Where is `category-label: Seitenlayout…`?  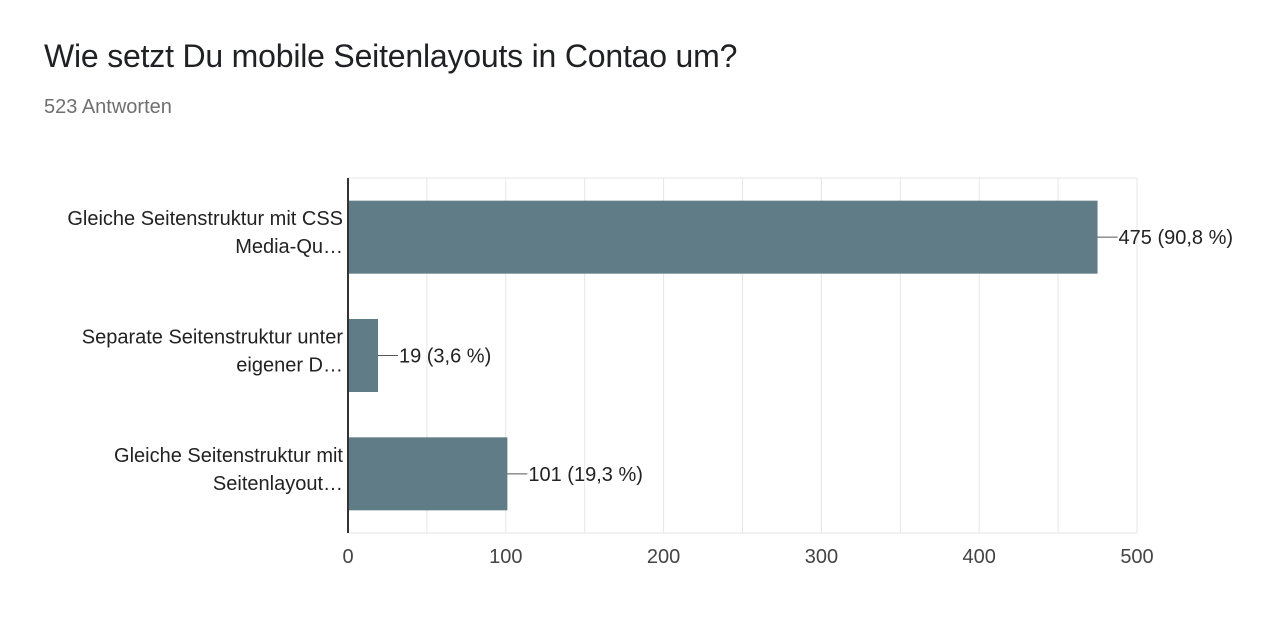 category-label: Seitenlayout… is located at coordinates (278, 484).